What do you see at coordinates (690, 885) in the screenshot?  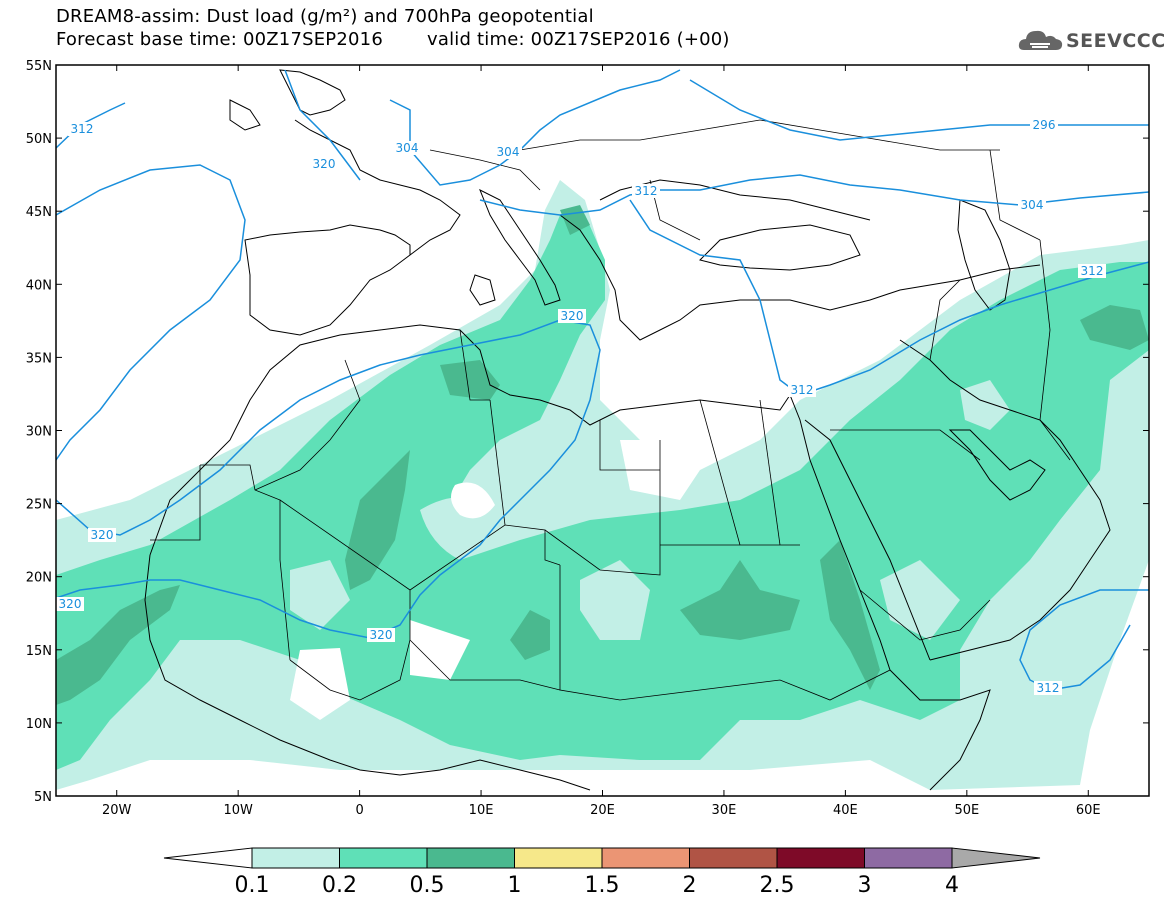 I see `colorbar-label: 2` at bounding box center [690, 885].